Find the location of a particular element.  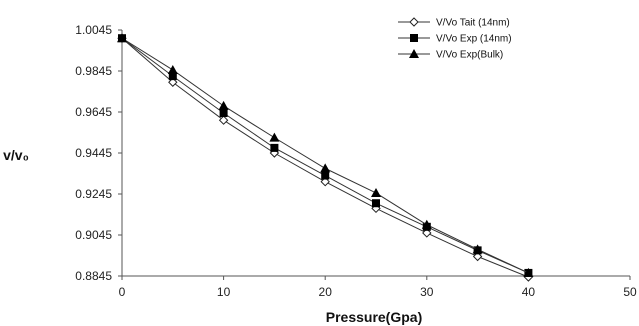

x-tick-label: 20 is located at coordinates (326, 292).